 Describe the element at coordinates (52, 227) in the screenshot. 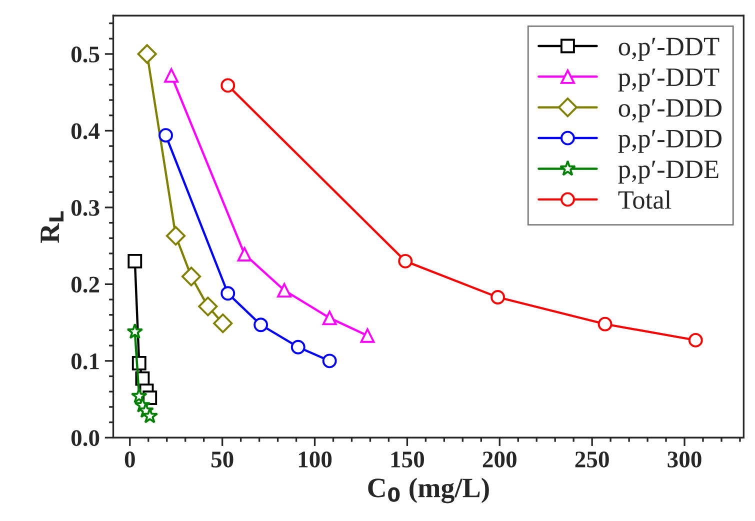

I see `y-axis-title: R$_{L}$` at that location.